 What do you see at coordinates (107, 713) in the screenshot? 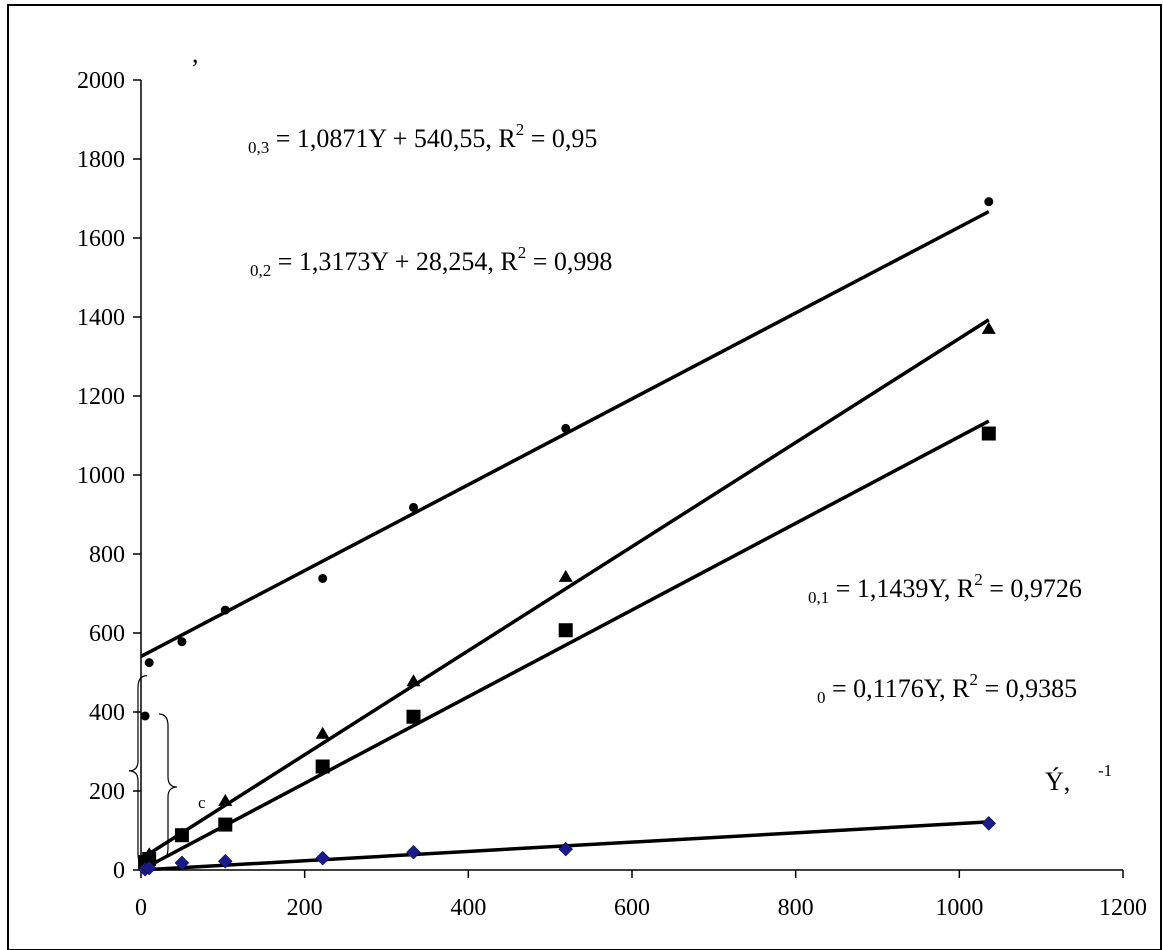
I see `y-tick-label: 400` at bounding box center [107, 713].